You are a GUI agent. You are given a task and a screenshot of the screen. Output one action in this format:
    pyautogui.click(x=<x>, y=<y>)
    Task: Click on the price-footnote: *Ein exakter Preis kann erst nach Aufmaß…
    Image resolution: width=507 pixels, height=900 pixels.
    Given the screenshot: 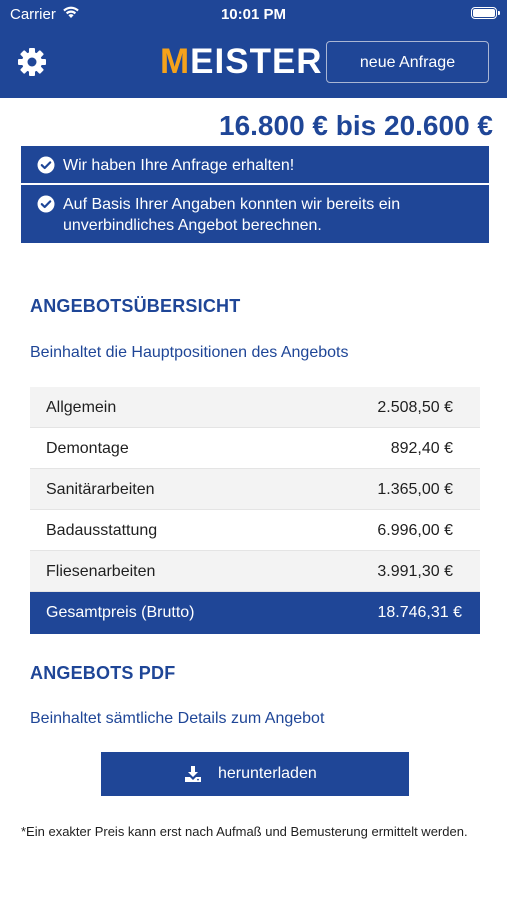 What is the action you would take?
    pyautogui.click(x=244, y=831)
    